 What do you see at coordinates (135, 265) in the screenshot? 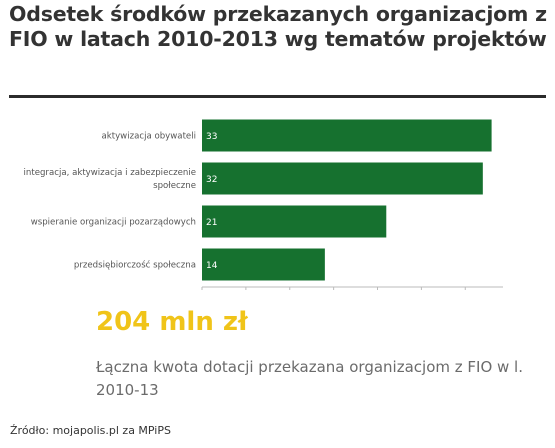
I see `category-label: przedsiębiorczość społeczna` at bounding box center [135, 265].